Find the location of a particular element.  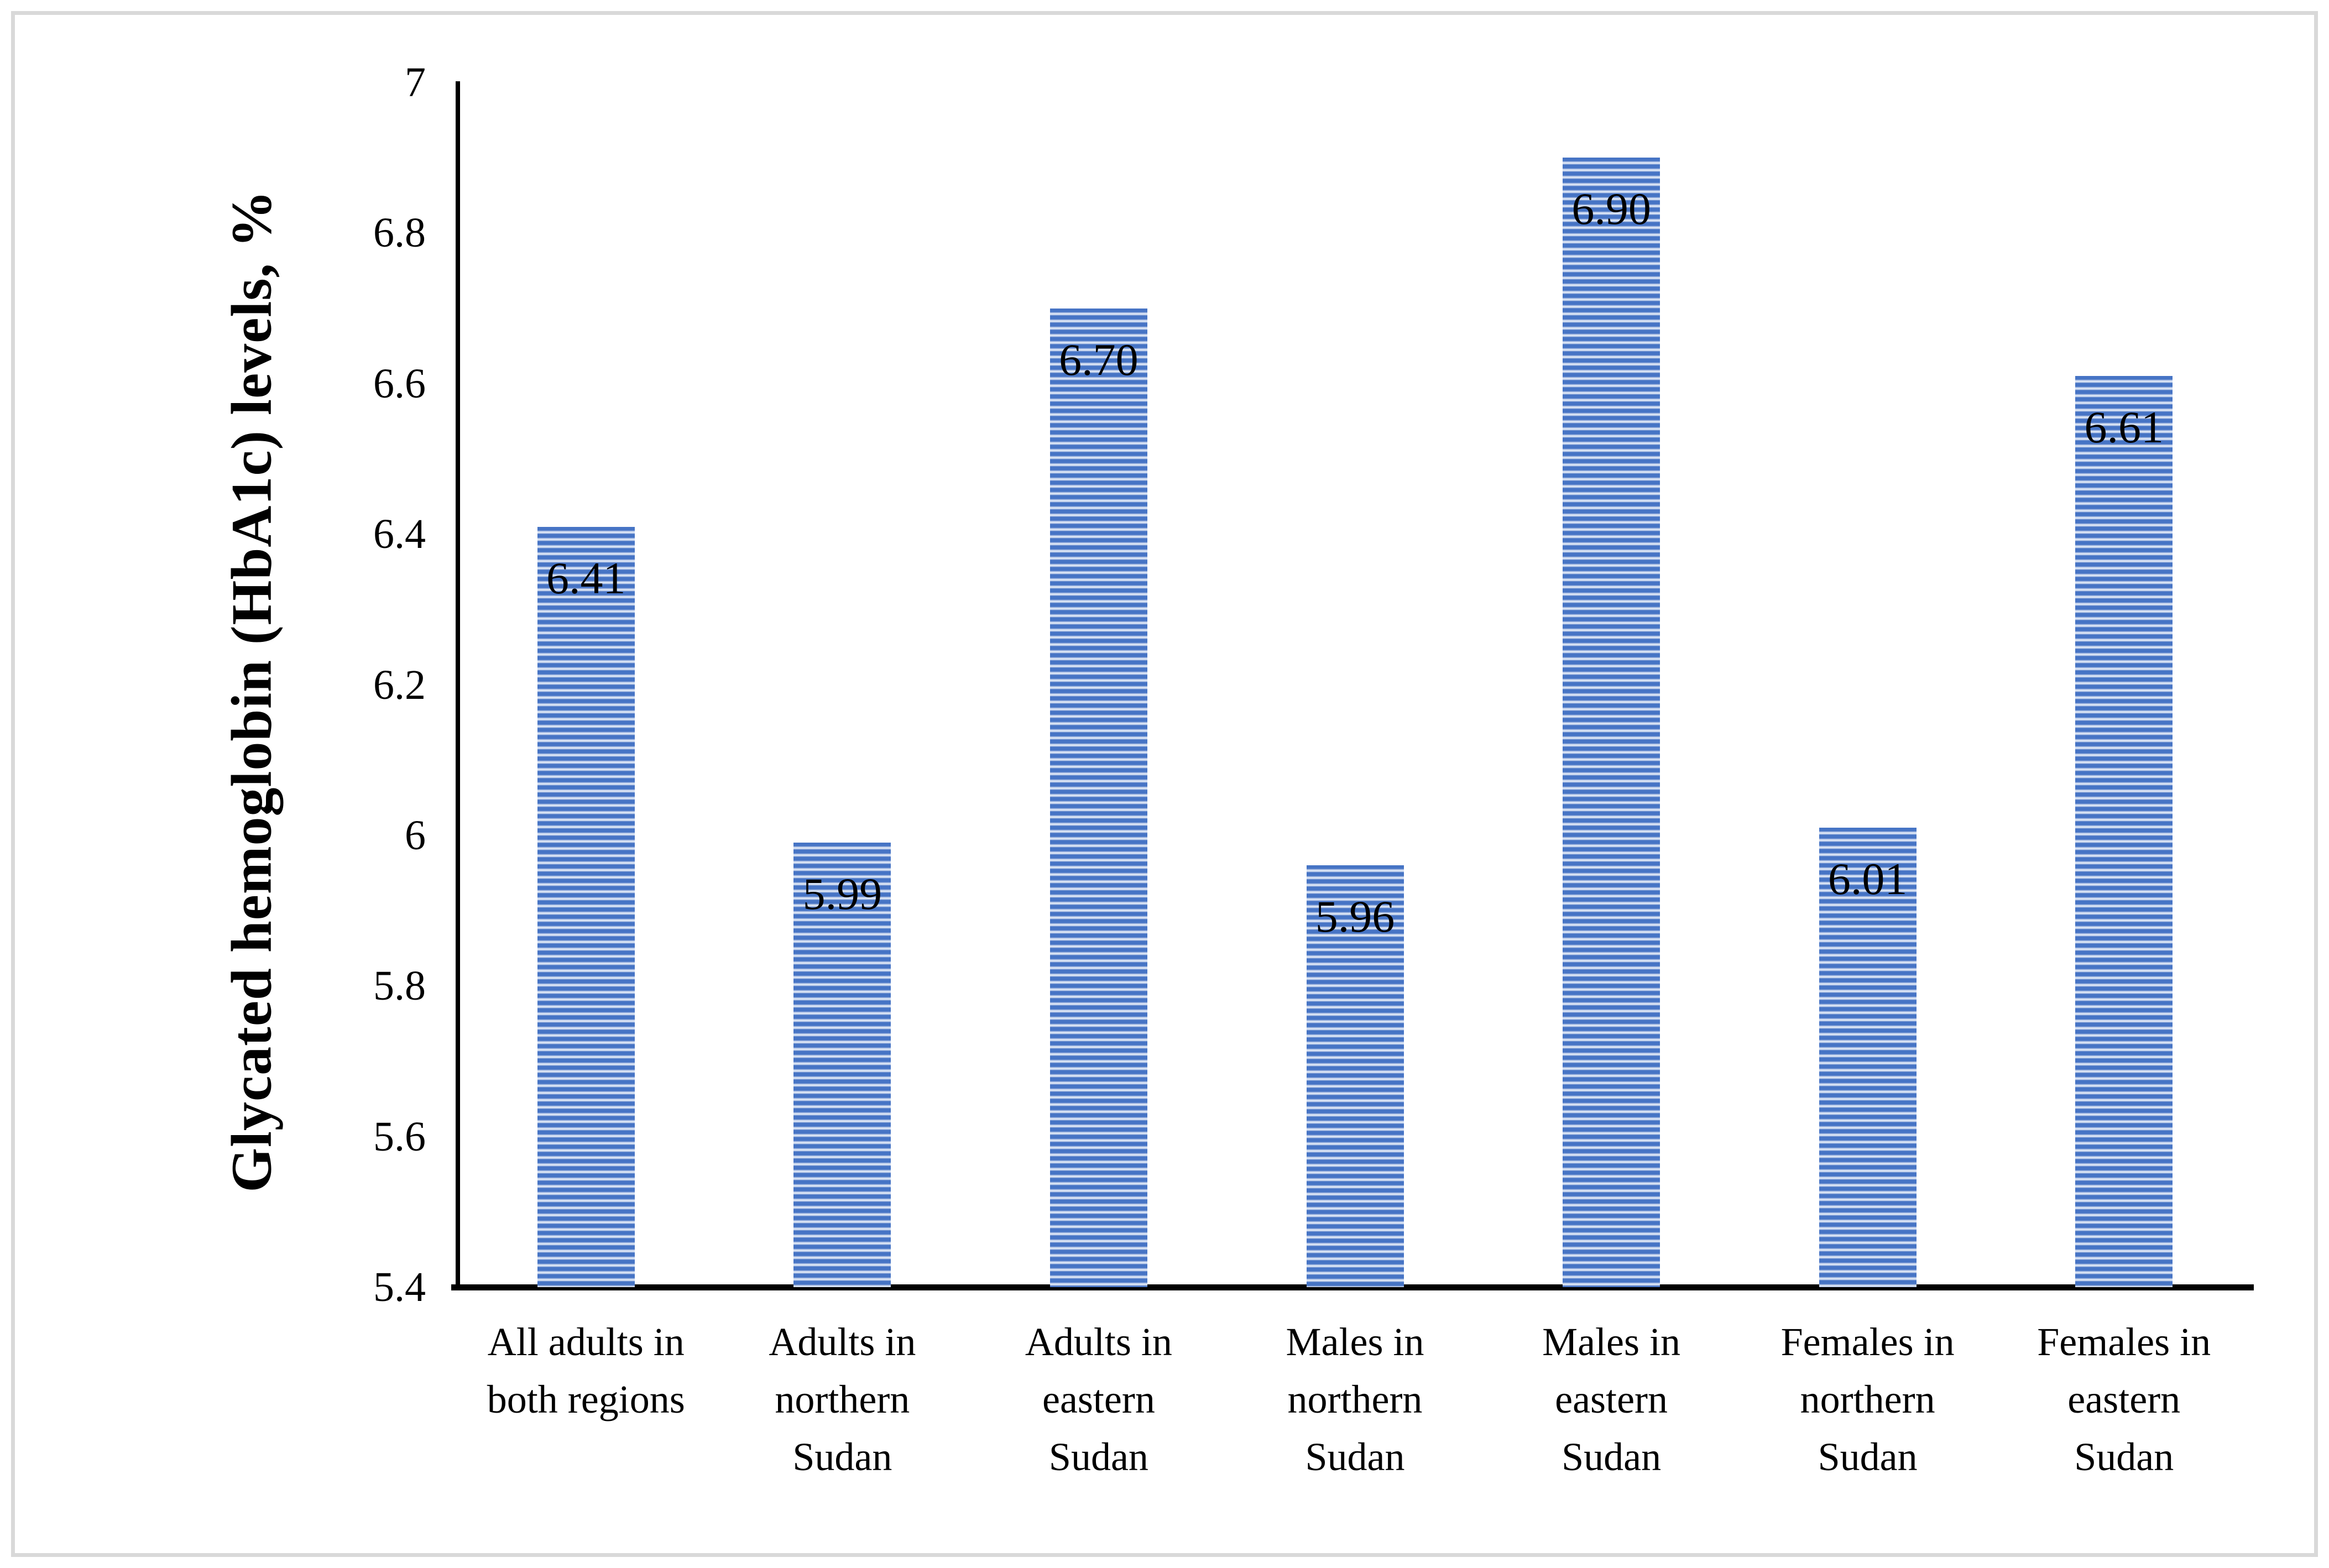

x-category-label: Females in northern Sudan is located at coordinates (1868, 1400).